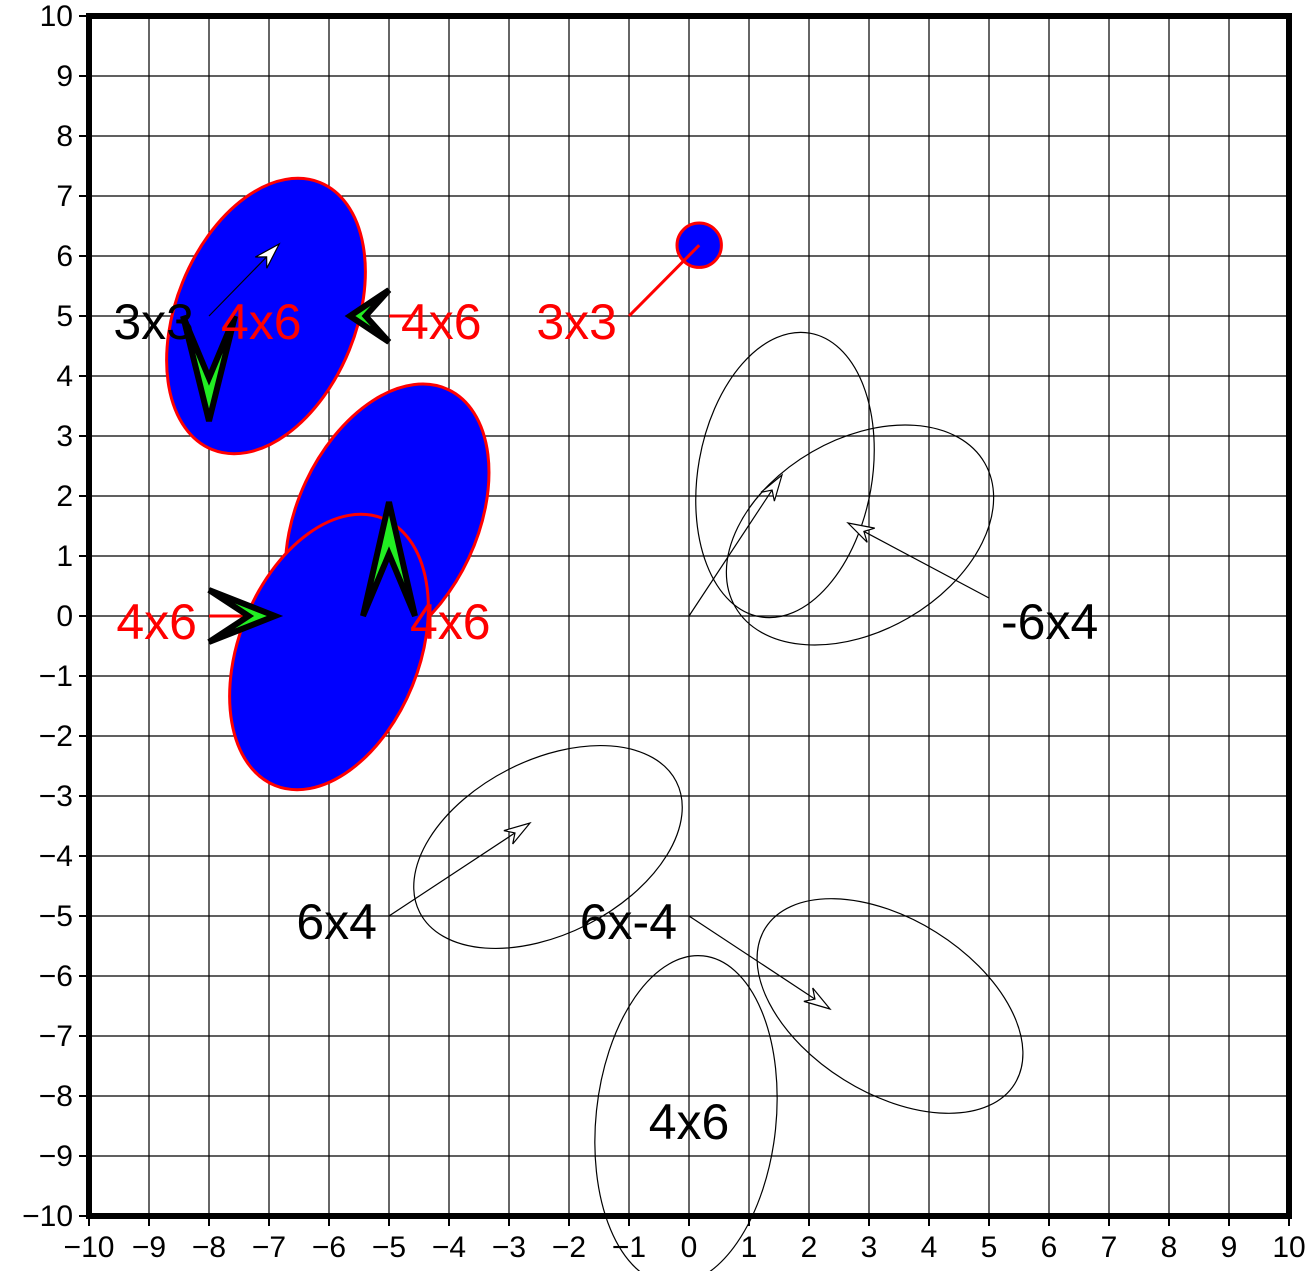 The height and width of the screenshot is (1276, 1308). I want to click on y-tick-label: 5, so click(64, 316).